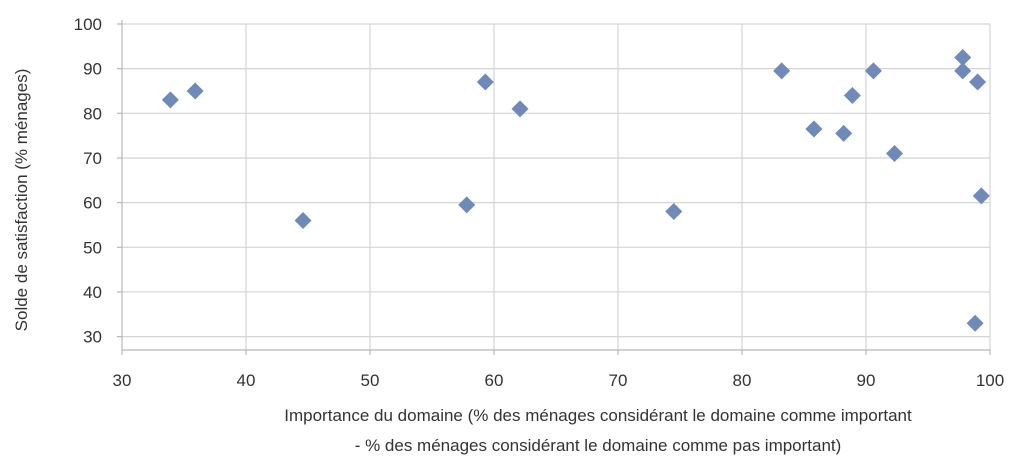 The height and width of the screenshot is (462, 1014). I want to click on y-tick-labels: 30 40 50 60 70 80 90 100, so click(88, 181).